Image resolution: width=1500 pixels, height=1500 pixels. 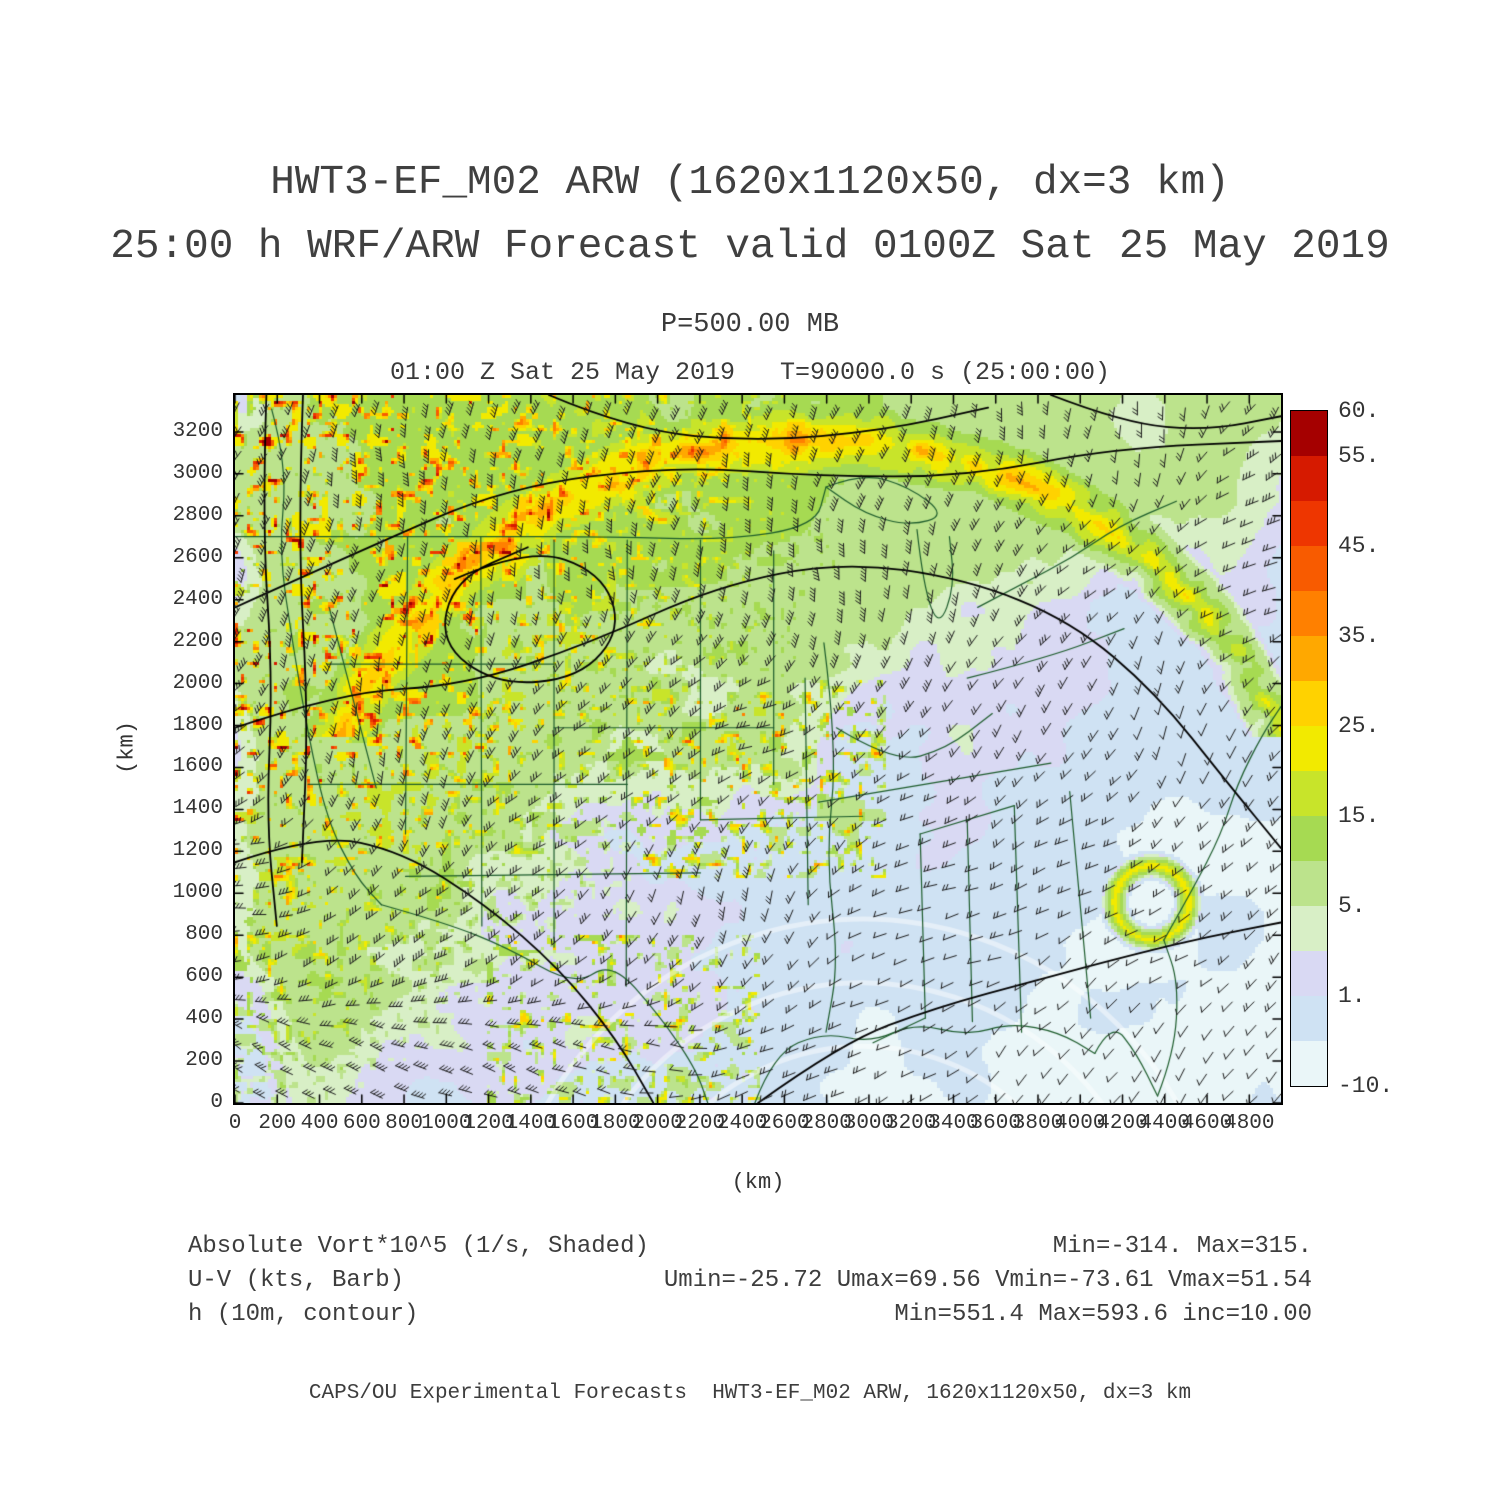 What do you see at coordinates (1207, 1123) in the screenshot?
I see `x-tick-label: 4600` at bounding box center [1207, 1123].